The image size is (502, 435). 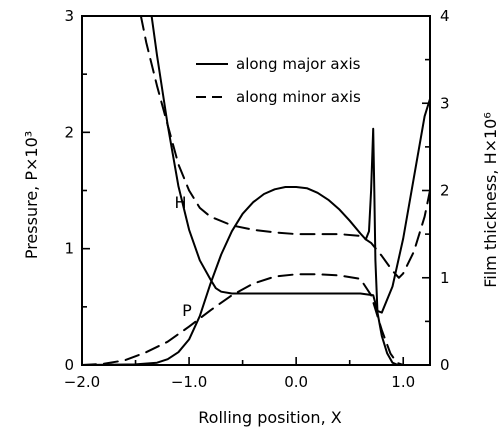 I want to click on y-left-tick-label: 3, so click(x=69, y=16).